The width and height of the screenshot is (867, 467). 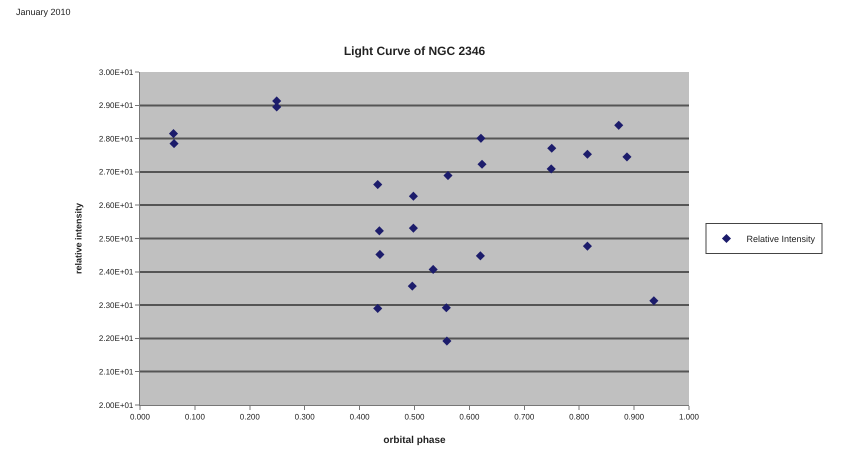 What do you see at coordinates (116, 239) in the screenshot?
I see `y-tick-label: 2.50E+01` at bounding box center [116, 239].